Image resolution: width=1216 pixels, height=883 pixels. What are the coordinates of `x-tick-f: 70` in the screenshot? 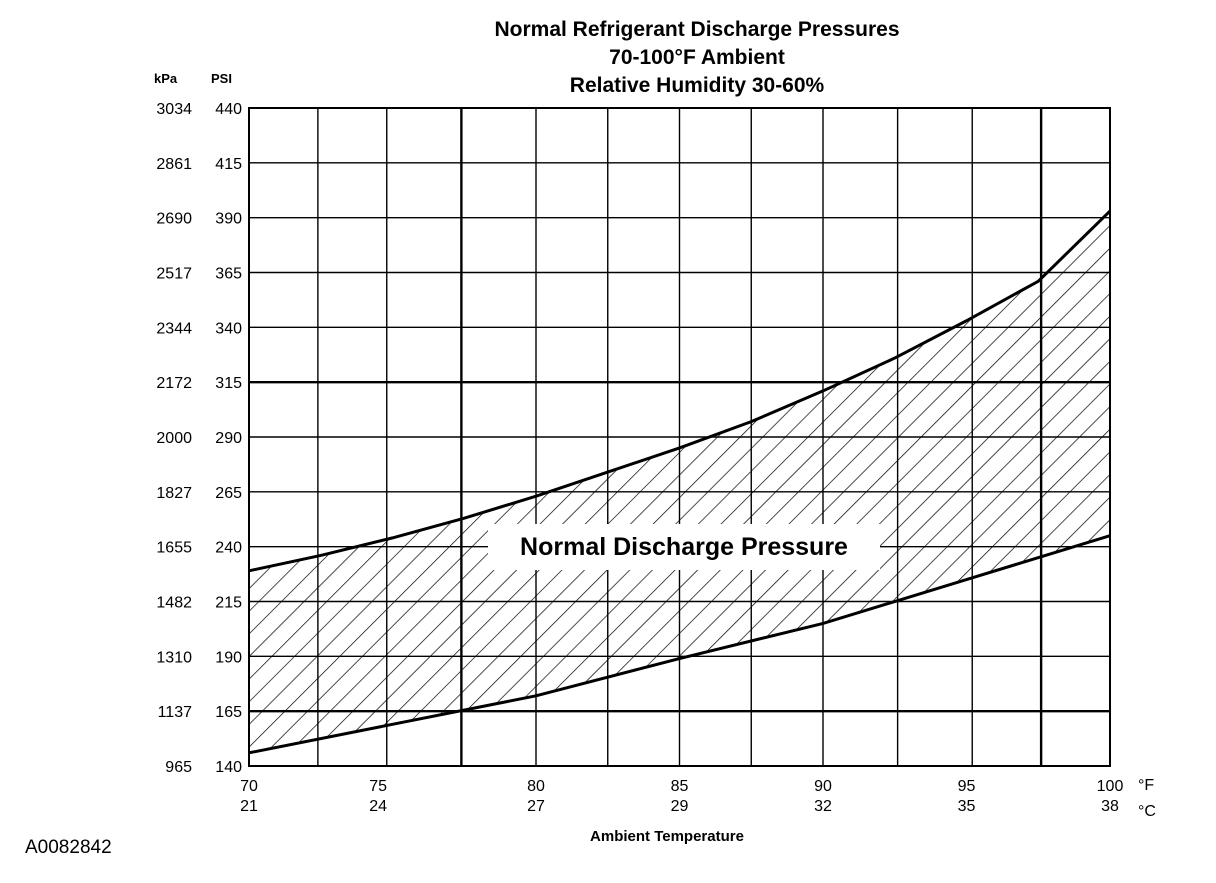 It's located at (249, 786).